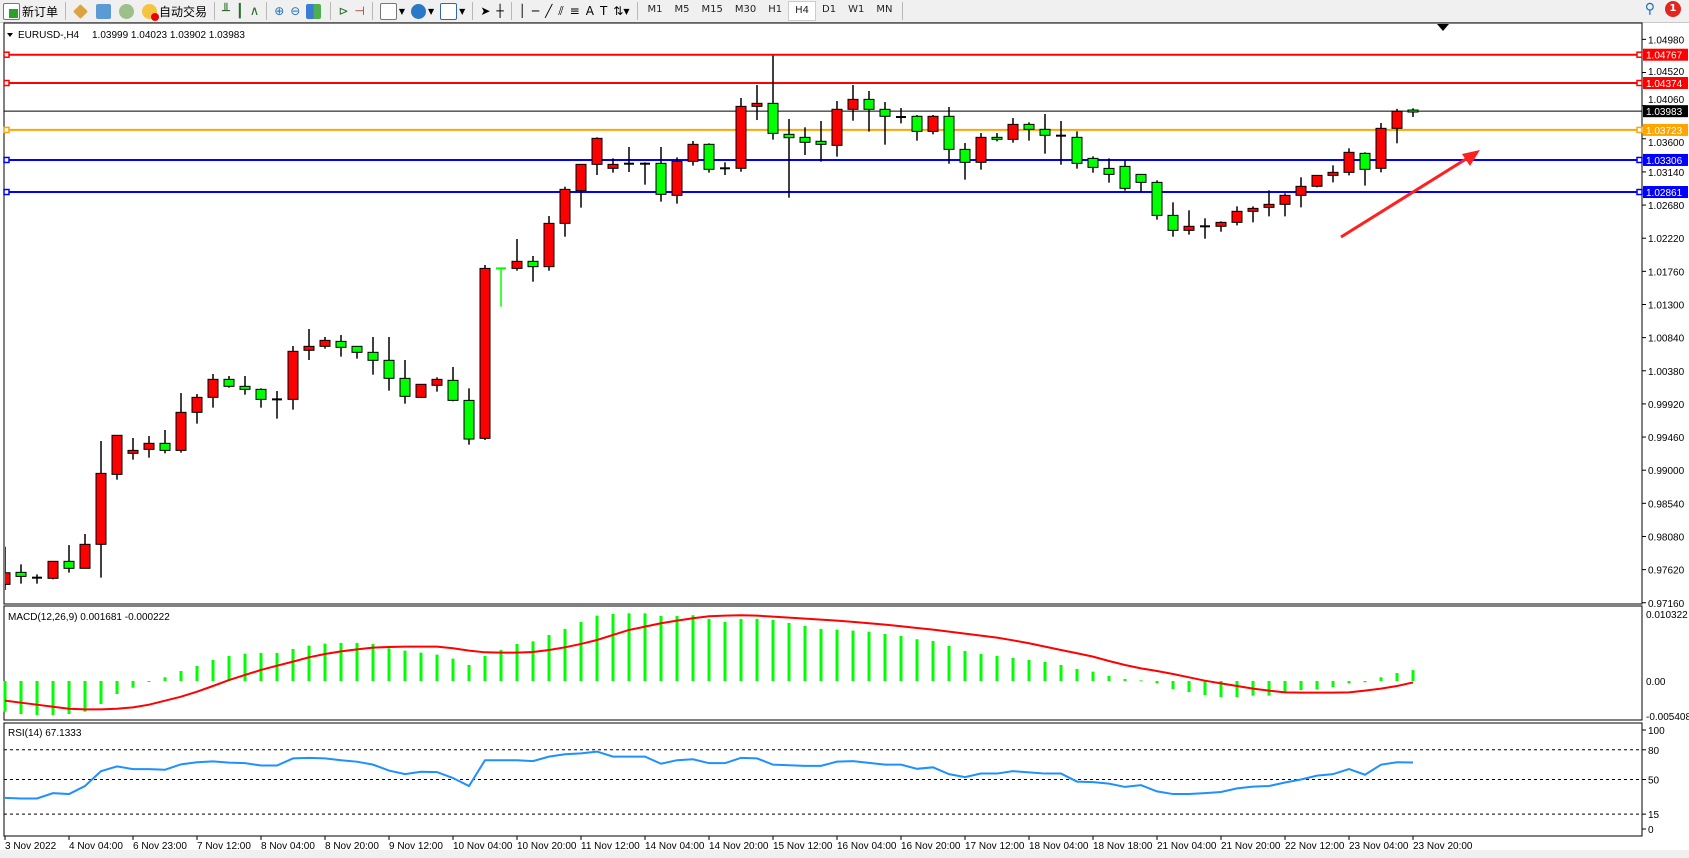 The height and width of the screenshot is (858, 1689). I want to click on notification-badge: 1, so click(1673, 9).